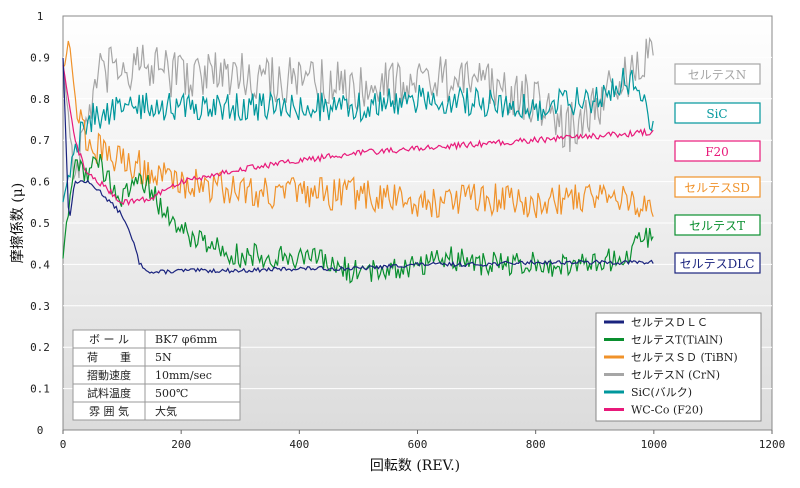 The height and width of the screenshot is (488, 800). Describe the element at coordinates (299, 444) in the screenshot. I see `x-tick-label: 400` at that location.